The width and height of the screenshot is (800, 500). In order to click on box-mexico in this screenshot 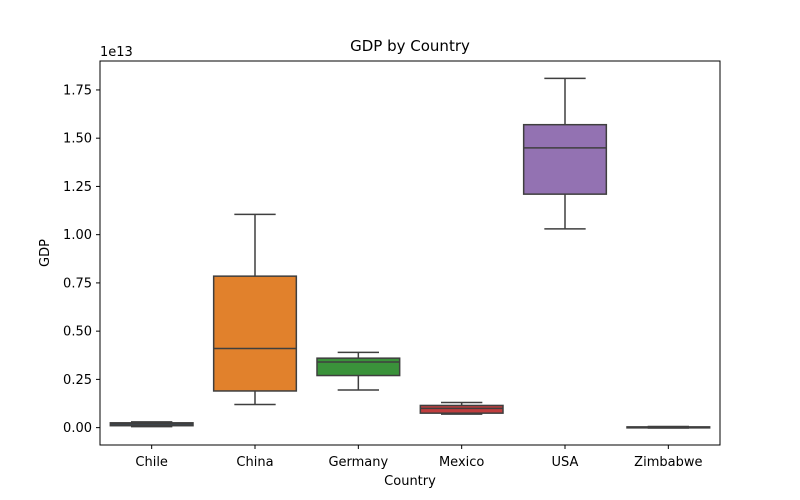, I will do `click(461, 408)`.